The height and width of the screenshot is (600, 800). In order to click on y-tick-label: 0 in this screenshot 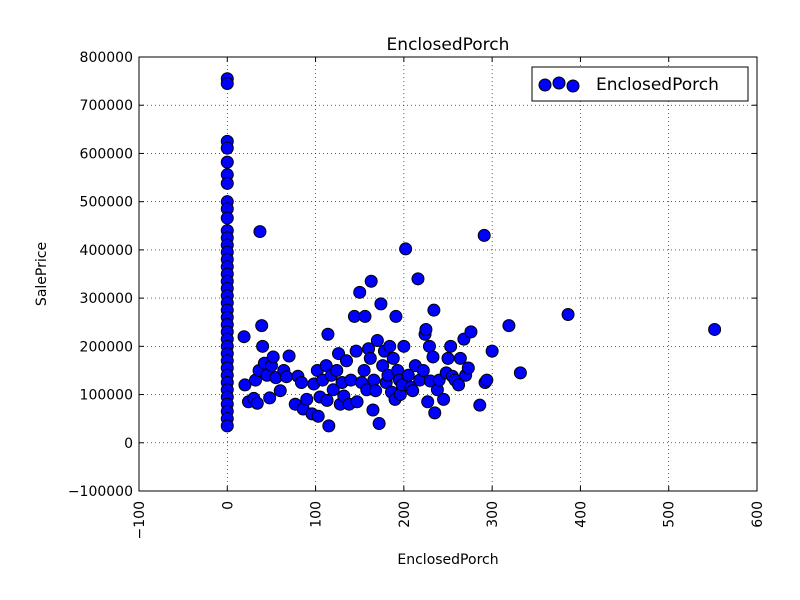, I will do `click(128, 444)`.